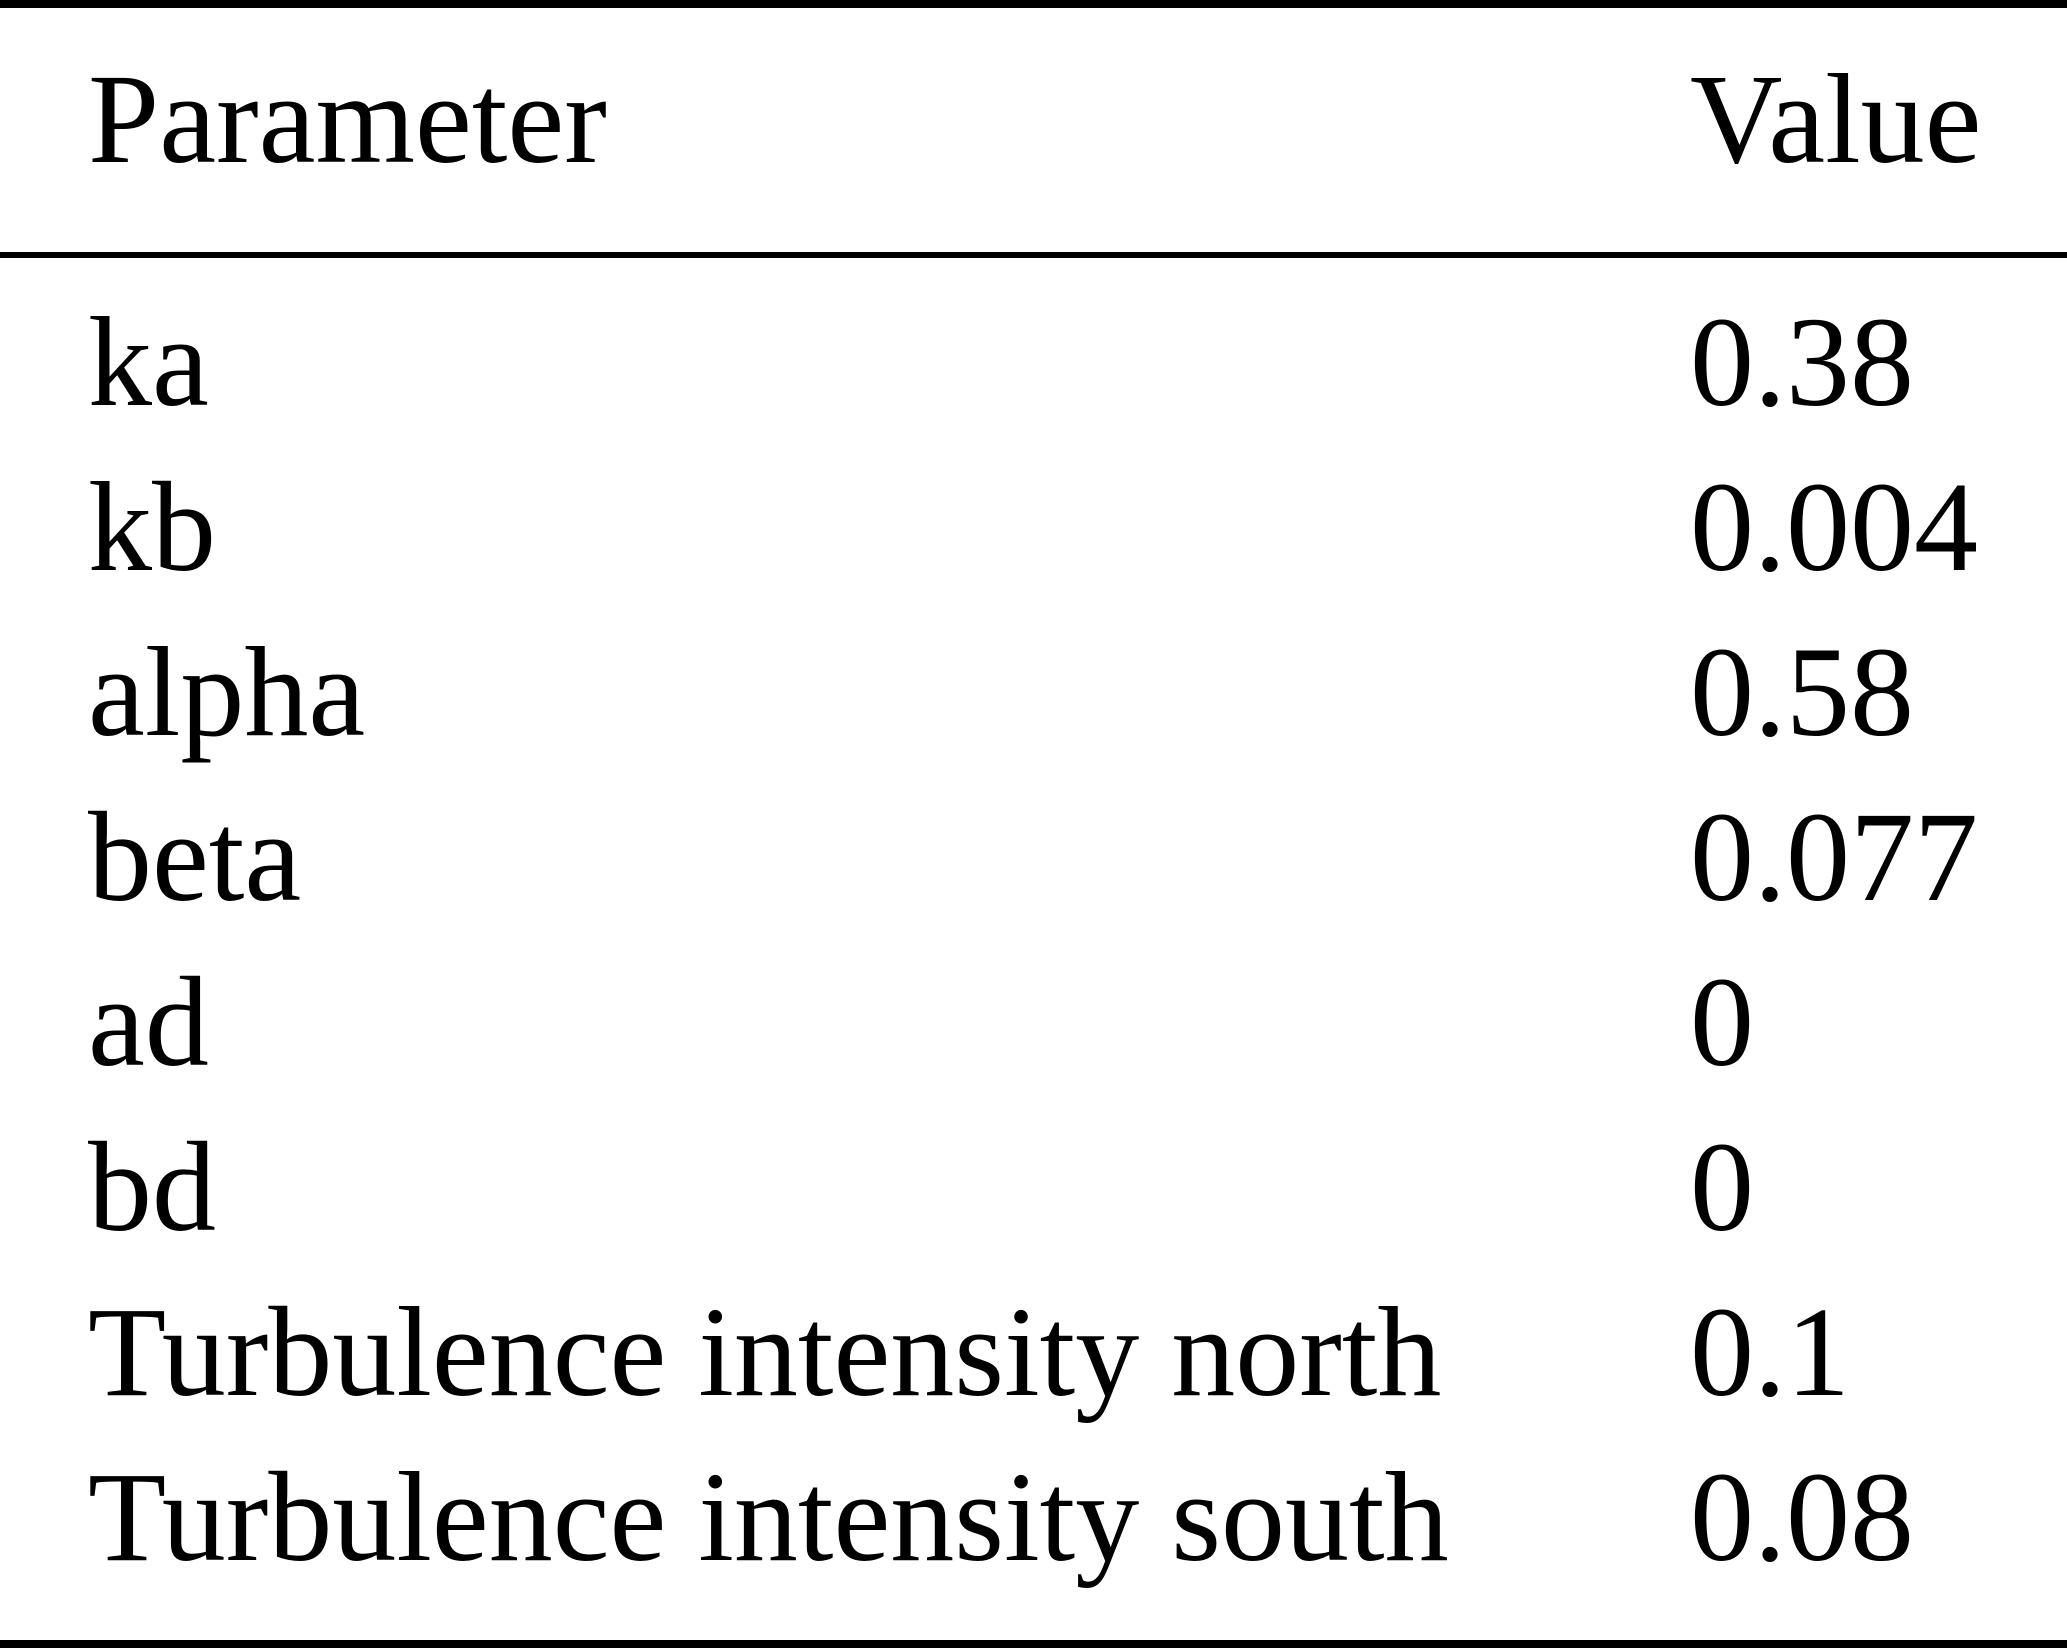  I want to click on table-row: bd 0, so click(1033, 1187).